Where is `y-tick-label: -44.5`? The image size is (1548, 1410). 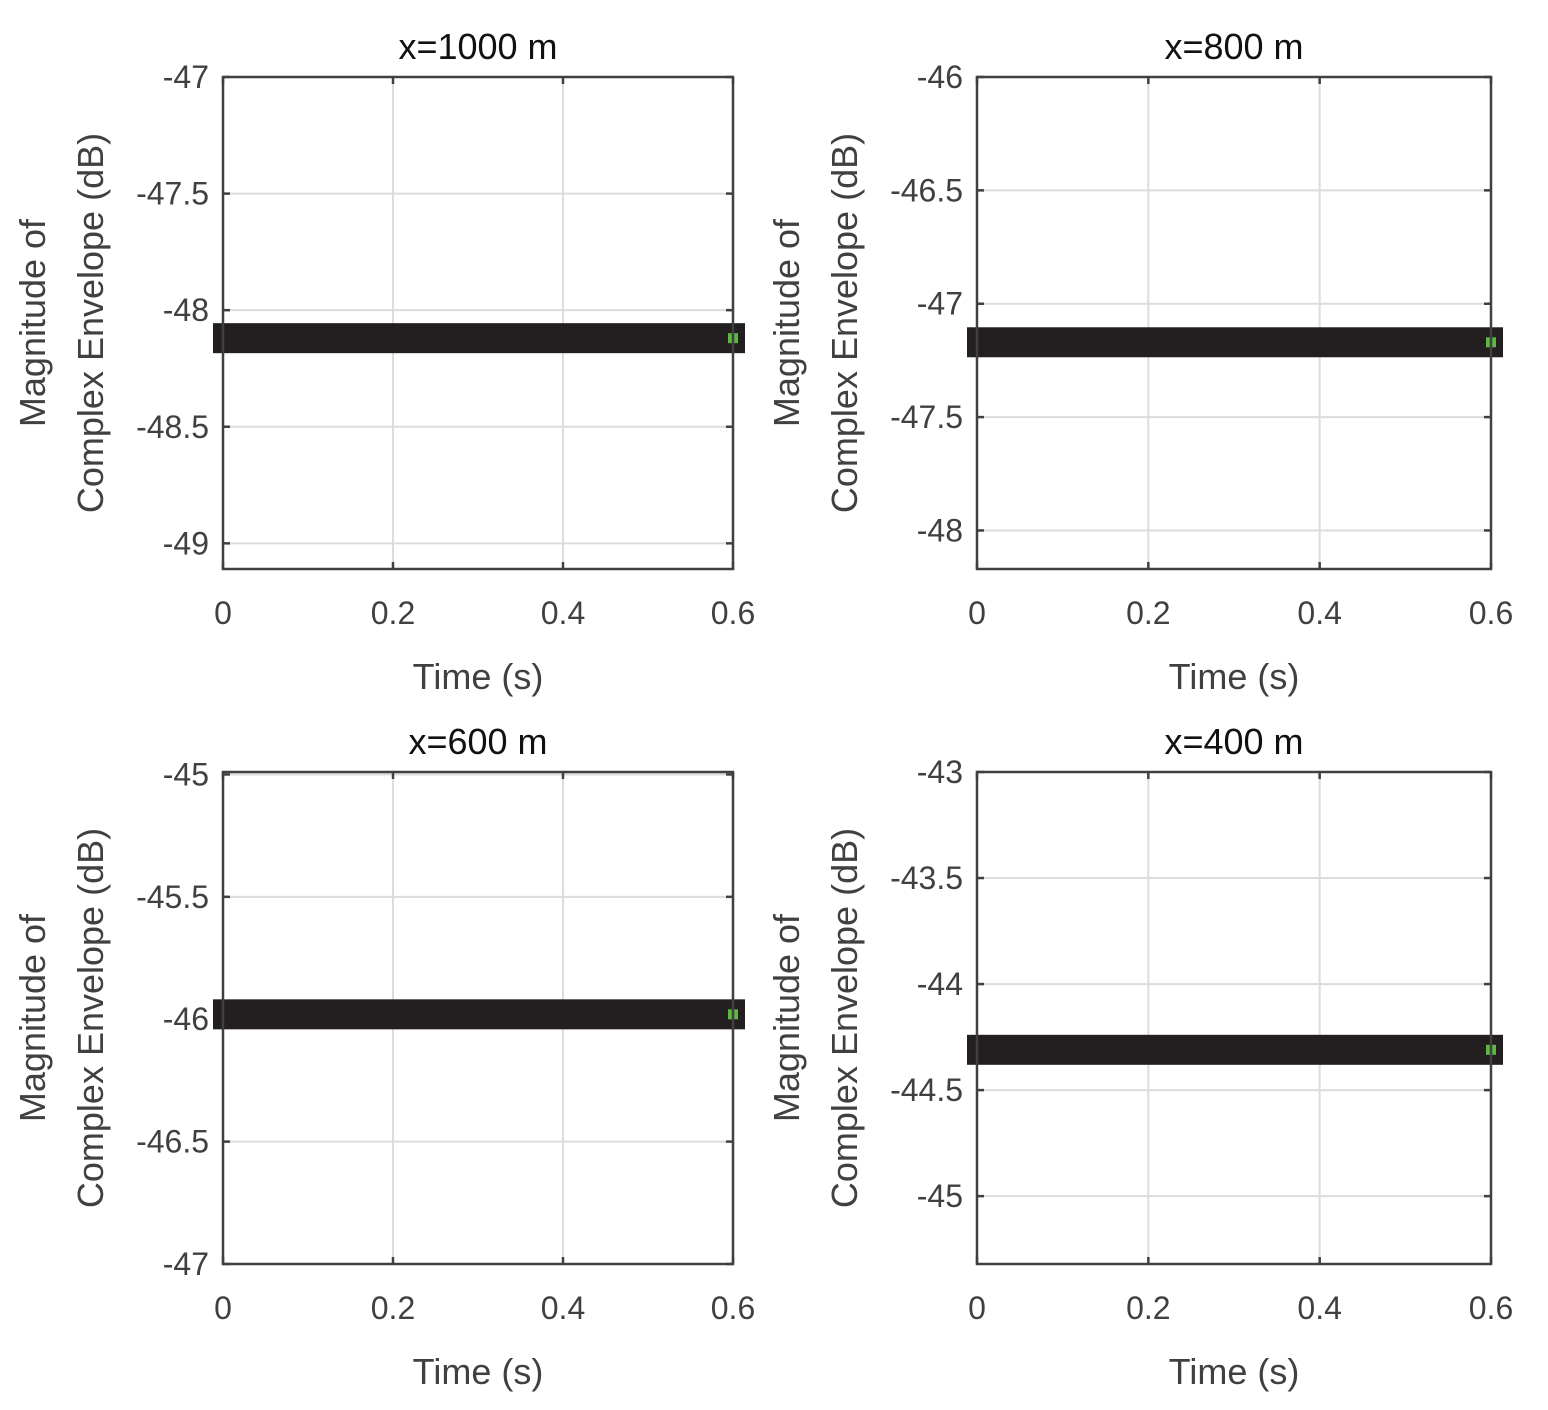 y-tick-label: -44.5 is located at coordinates (926, 1090).